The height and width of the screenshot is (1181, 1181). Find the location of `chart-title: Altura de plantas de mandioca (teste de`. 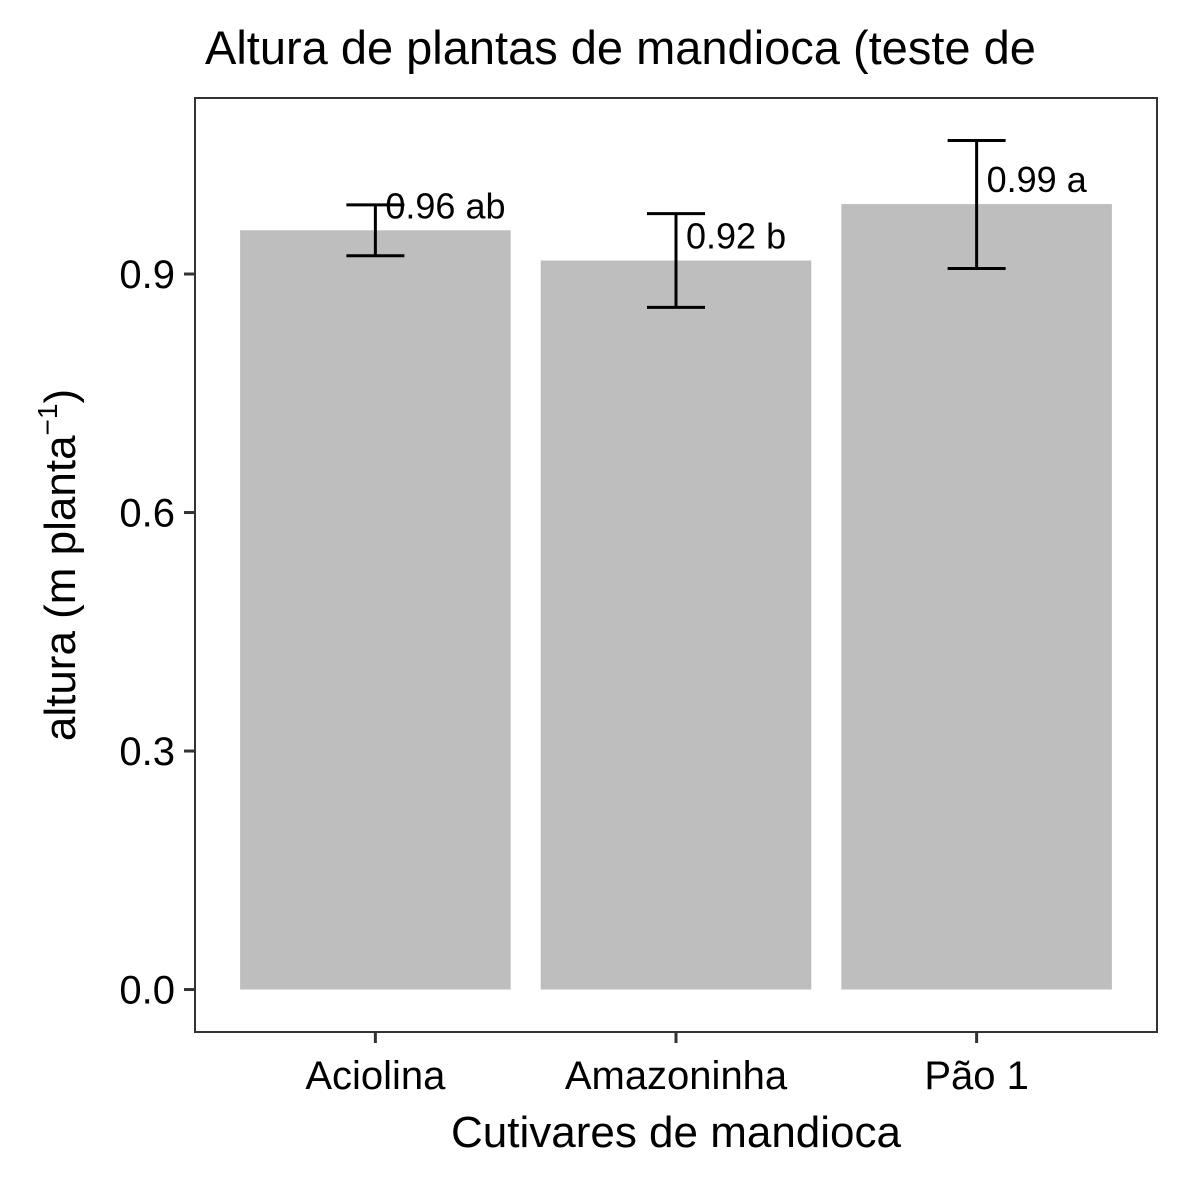

chart-title: Altura de plantas de mandioca (teste de is located at coordinates (620, 47).